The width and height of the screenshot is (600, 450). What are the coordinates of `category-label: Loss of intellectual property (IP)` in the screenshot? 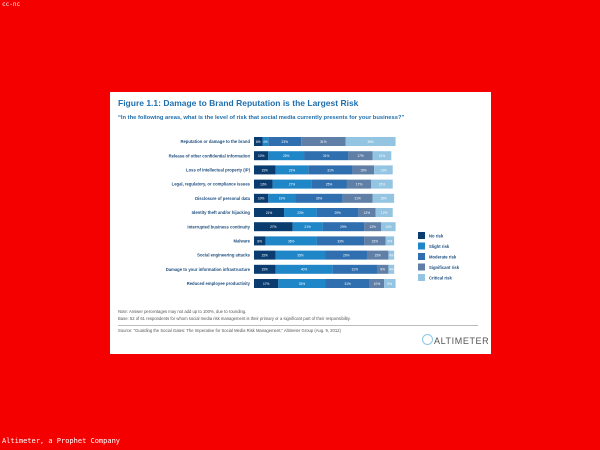 It's located at (218, 170).